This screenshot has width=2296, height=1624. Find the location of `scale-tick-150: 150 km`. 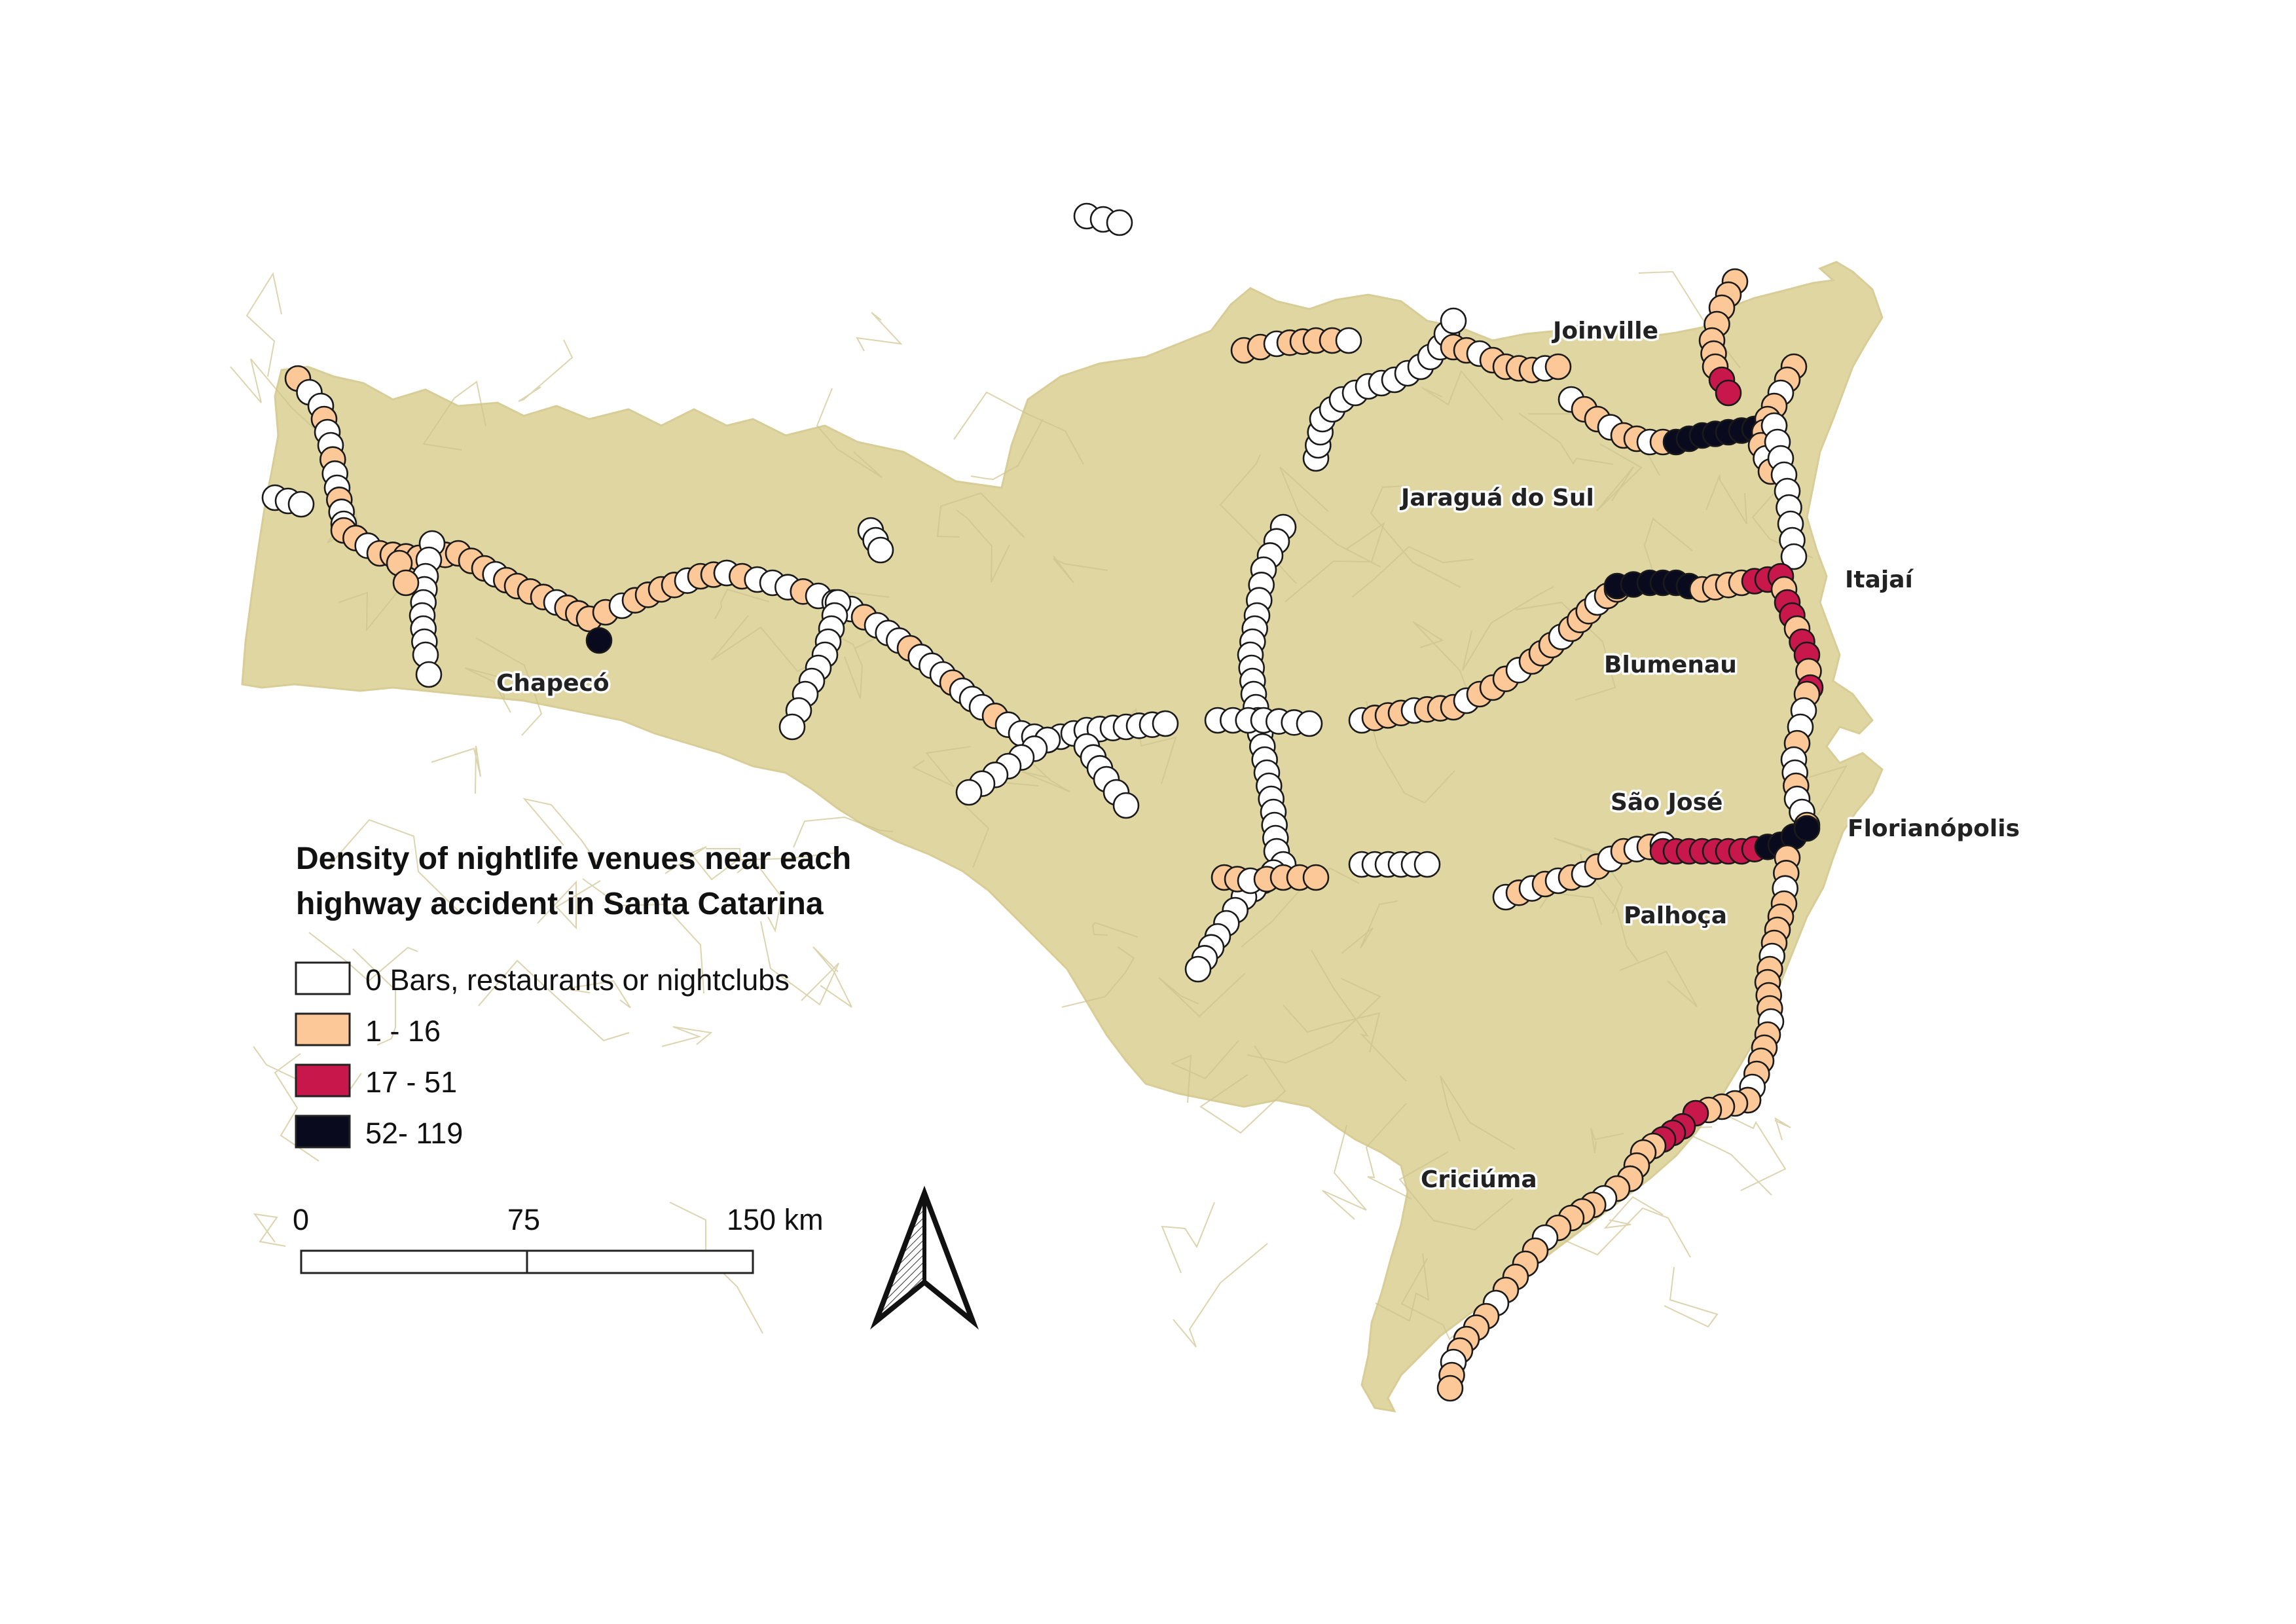

scale-tick-150: 150 km is located at coordinates (775, 1219).